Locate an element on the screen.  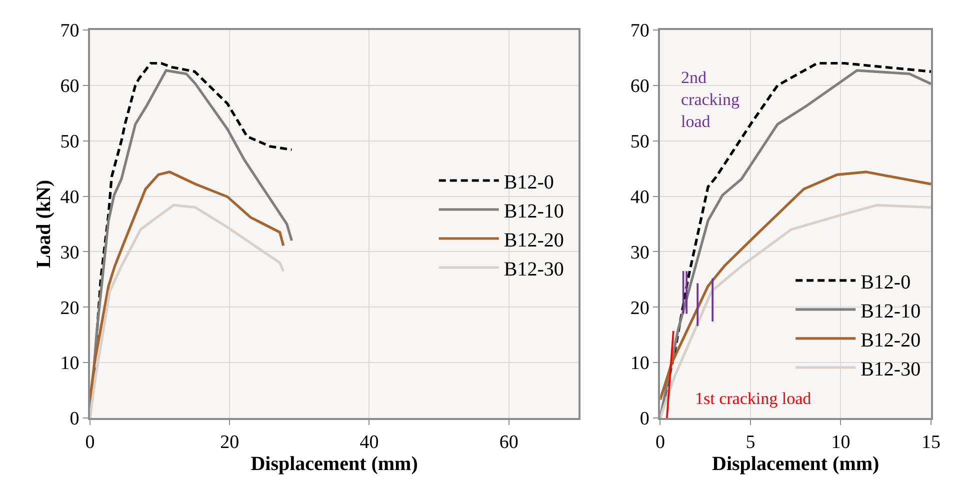
annotation: 1st cracking load is located at coordinates (753, 398).